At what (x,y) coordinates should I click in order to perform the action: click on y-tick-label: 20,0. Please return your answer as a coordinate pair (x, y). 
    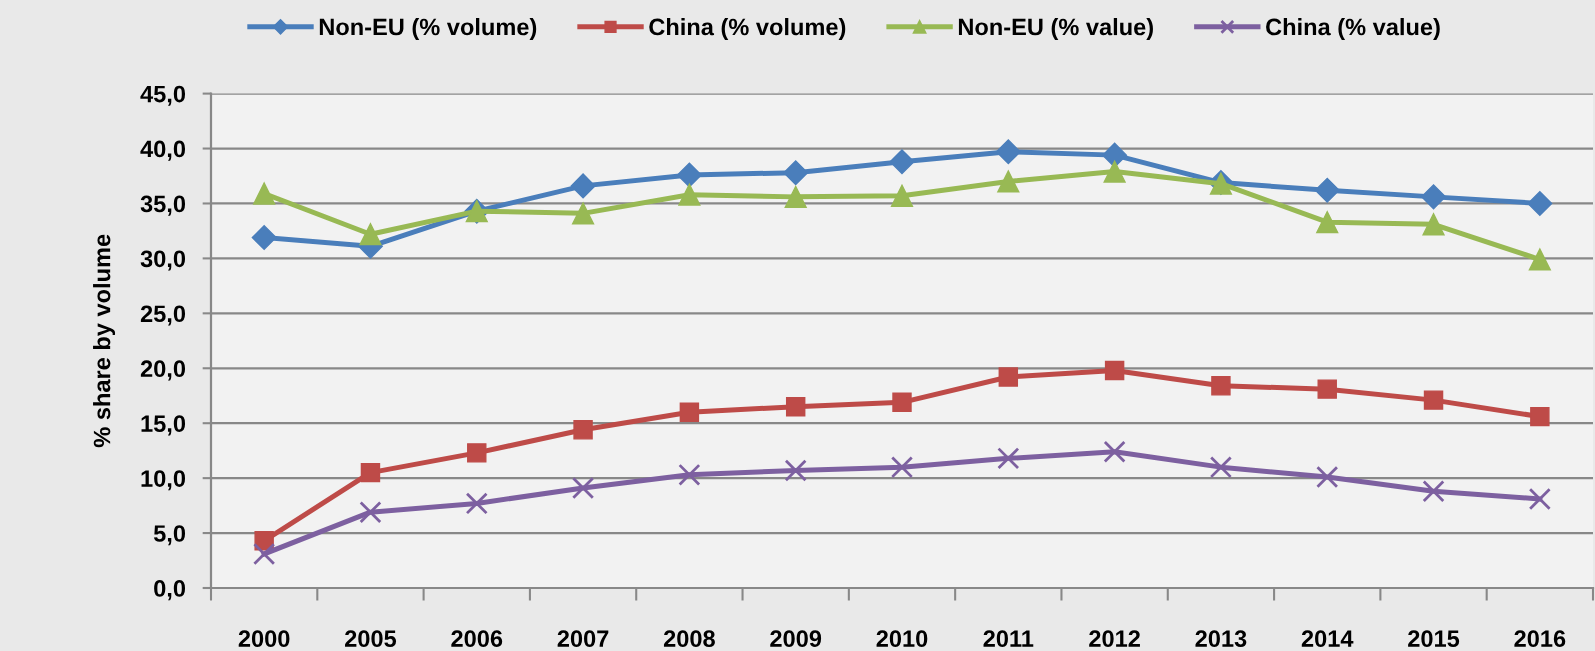
    Looking at the image, I should click on (163, 370).